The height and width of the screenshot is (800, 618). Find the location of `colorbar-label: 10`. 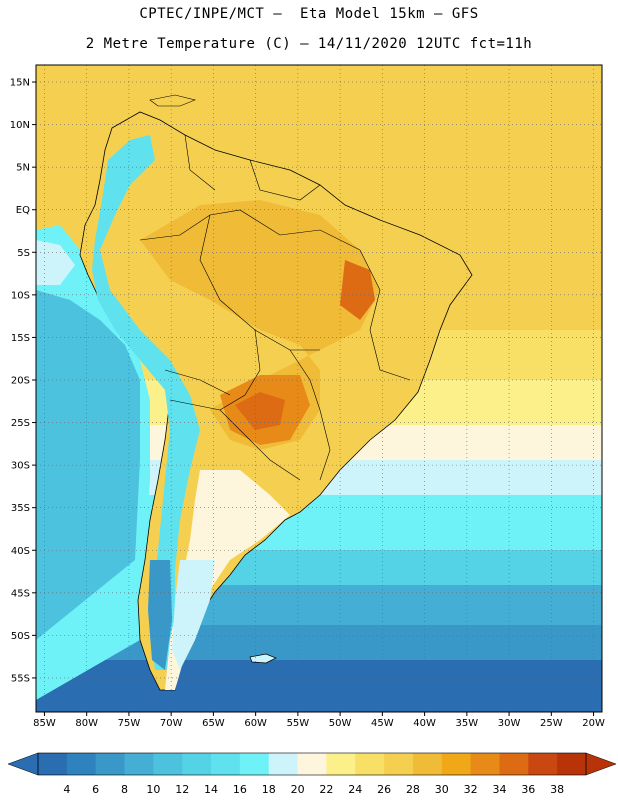

colorbar-label: 10 is located at coordinates (153, 789).